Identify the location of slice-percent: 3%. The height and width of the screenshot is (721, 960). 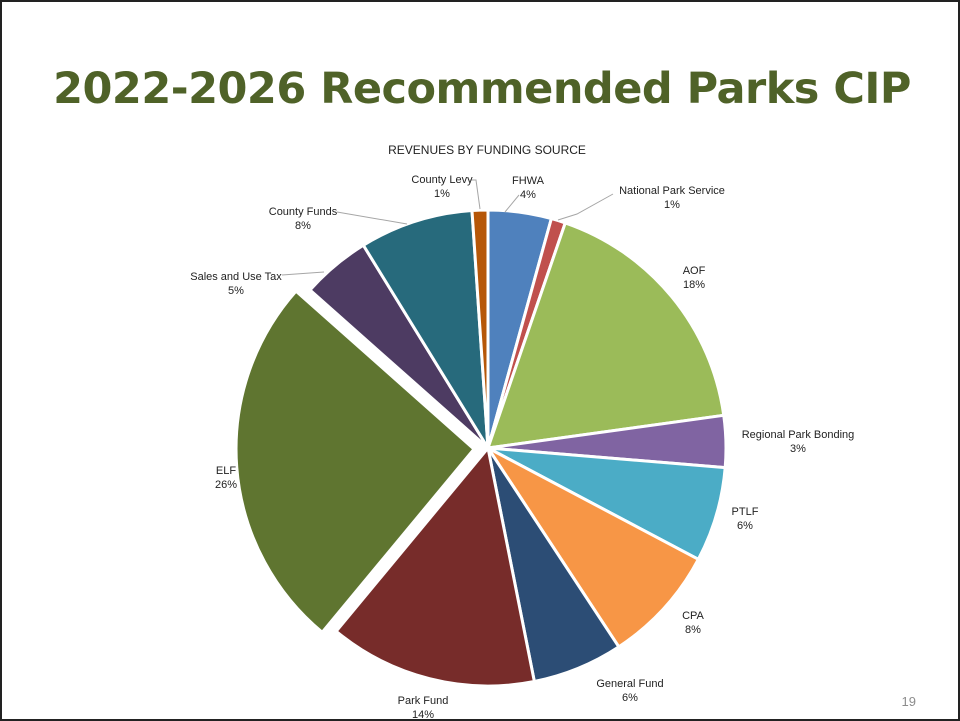
(798, 449).